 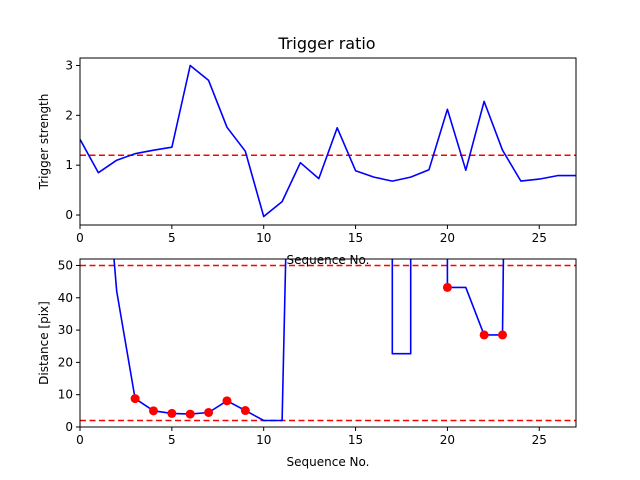 What do you see at coordinates (69, 165) in the screenshot?
I see `y-tick-label: 1` at bounding box center [69, 165].